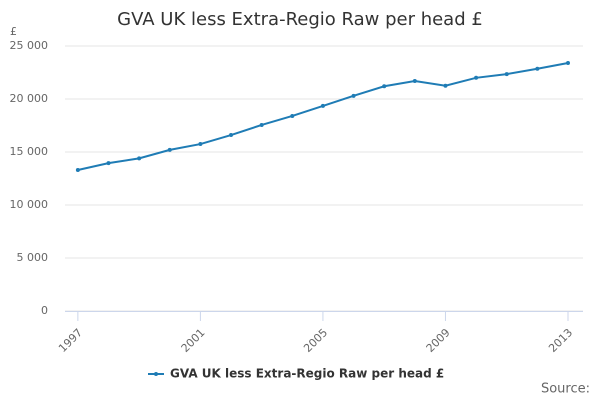 The width and height of the screenshot is (600, 400). Describe the element at coordinates (70, 340) in the screenshot. I see `x-tick-label: 1997` at that location.